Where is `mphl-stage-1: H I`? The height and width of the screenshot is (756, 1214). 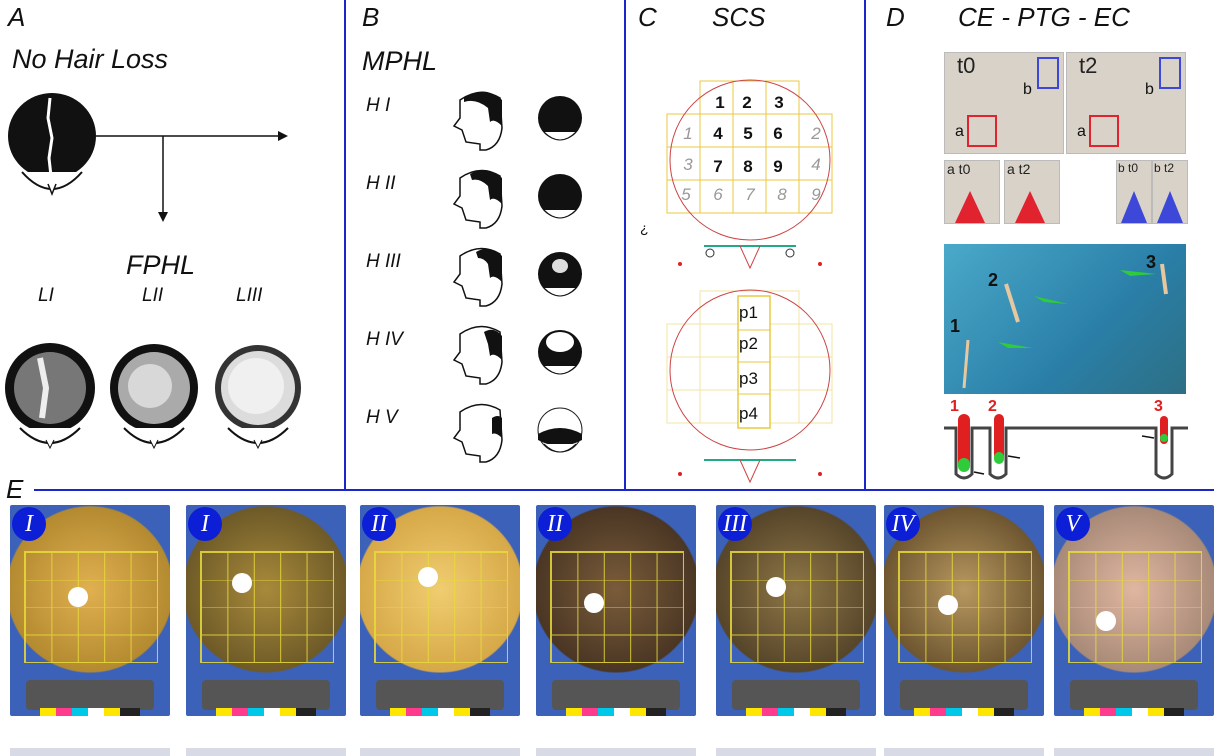 mphl-stage-1: H I is located at coordinates (378, 105).